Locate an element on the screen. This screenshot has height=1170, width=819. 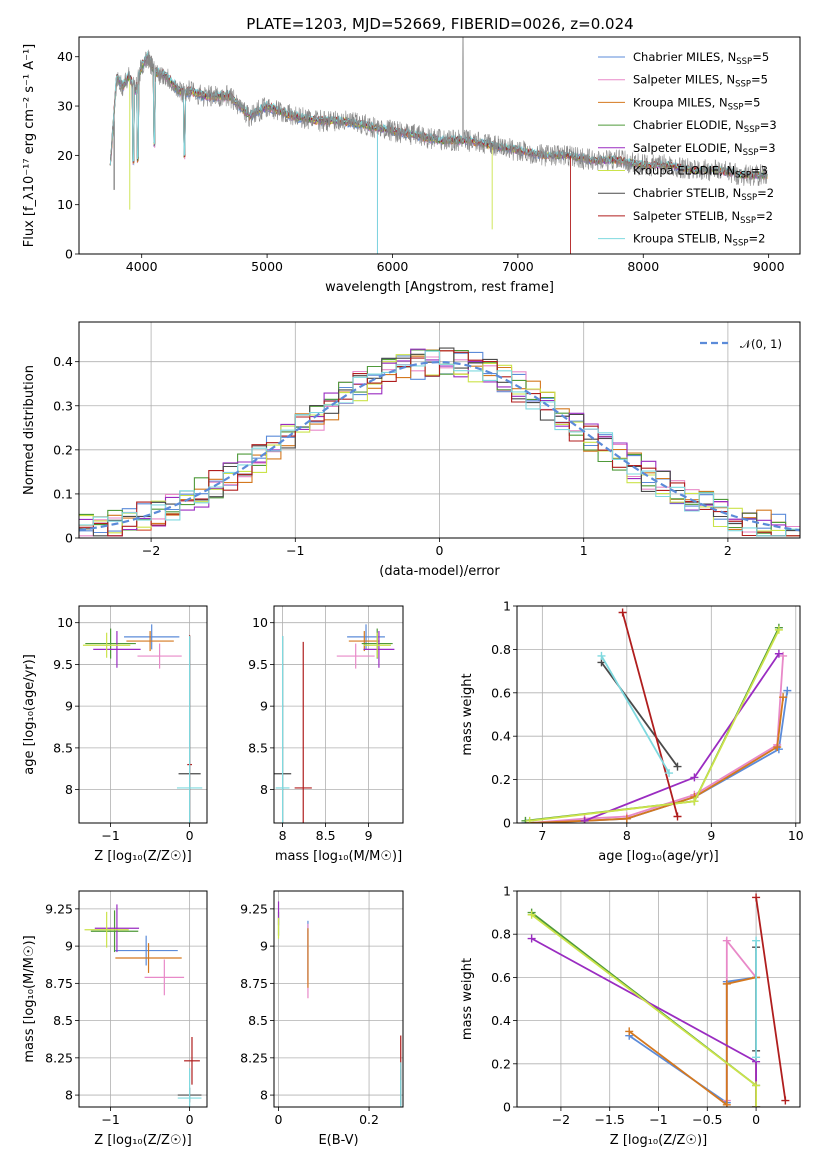
spectrum-data-line is located at coordinates (439, 112).